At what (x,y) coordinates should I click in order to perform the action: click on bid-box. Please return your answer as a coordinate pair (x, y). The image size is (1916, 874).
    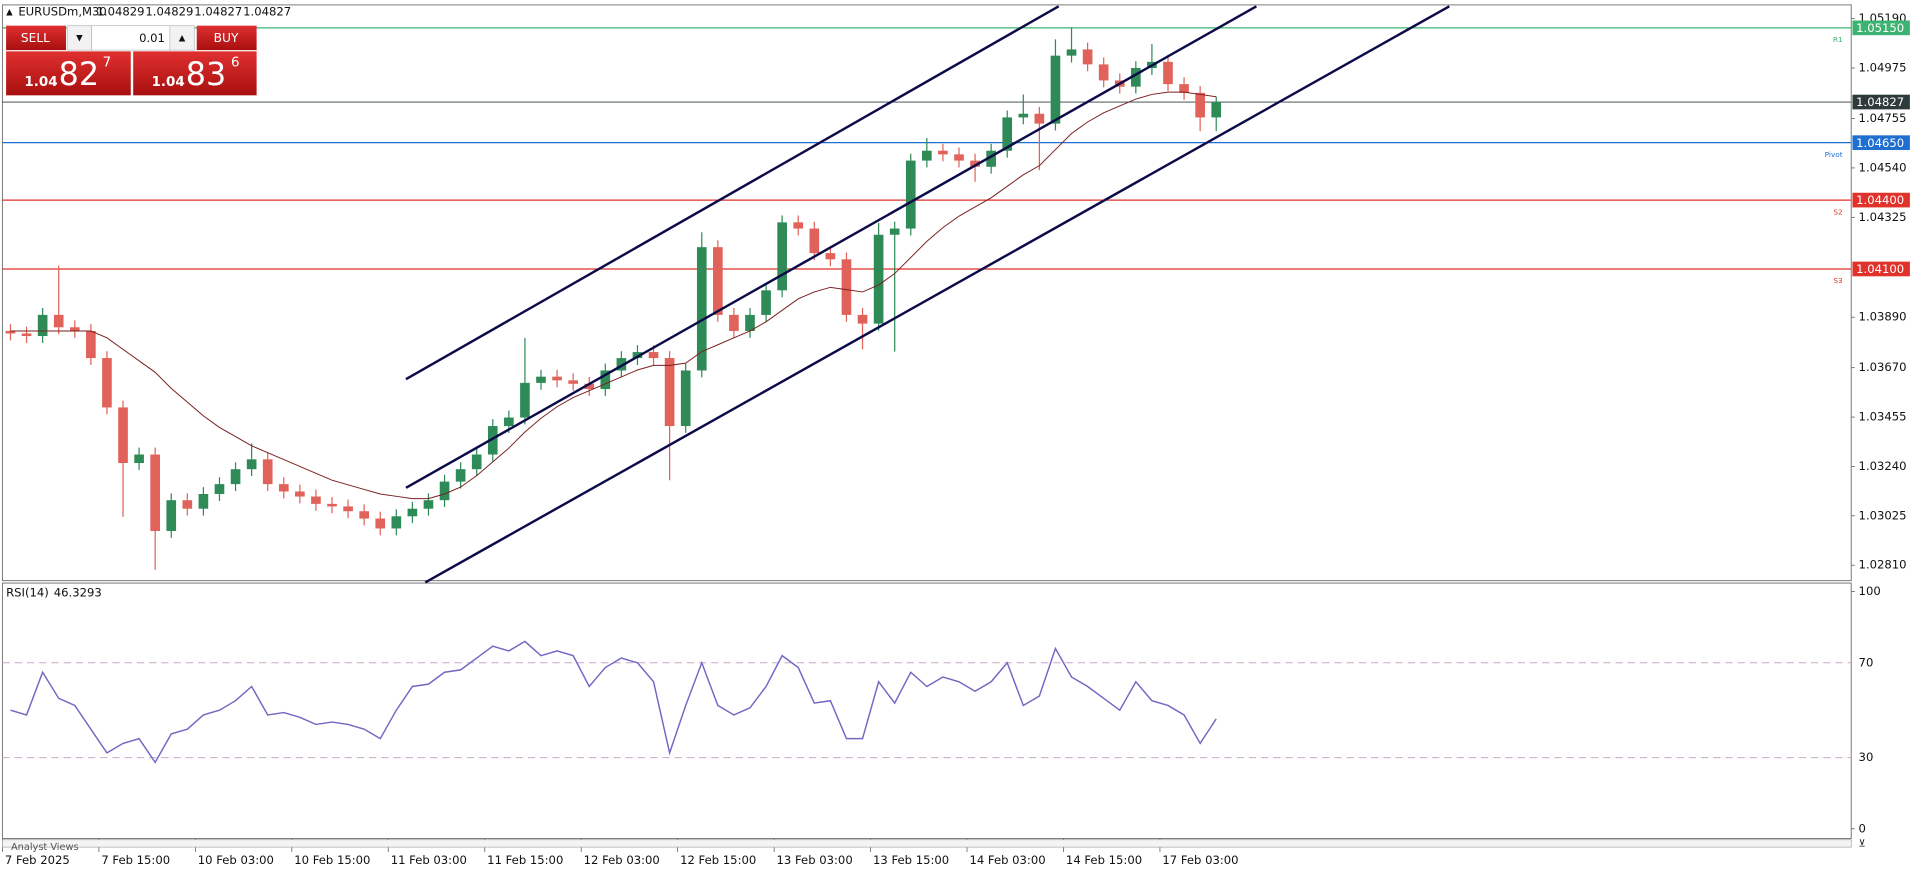
    Looking at the image, I should click on (68, 73).